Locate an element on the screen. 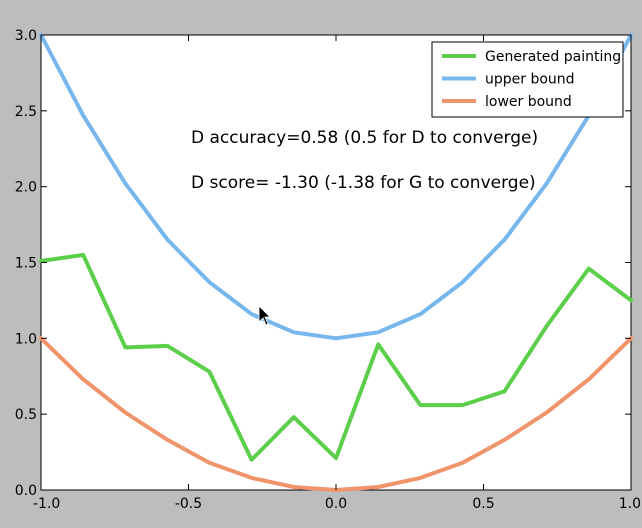 The height and width of the screenshot is (528, 642). y-tick-label: 3.0 is located at coordinates (26, 36).